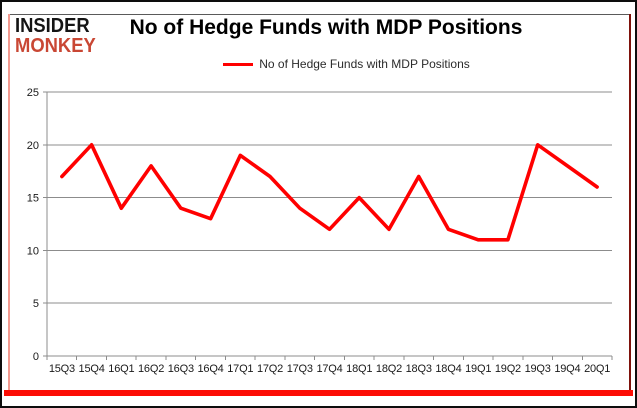  I want to click on x-axis-label: 18Q3, so click(419, 369).